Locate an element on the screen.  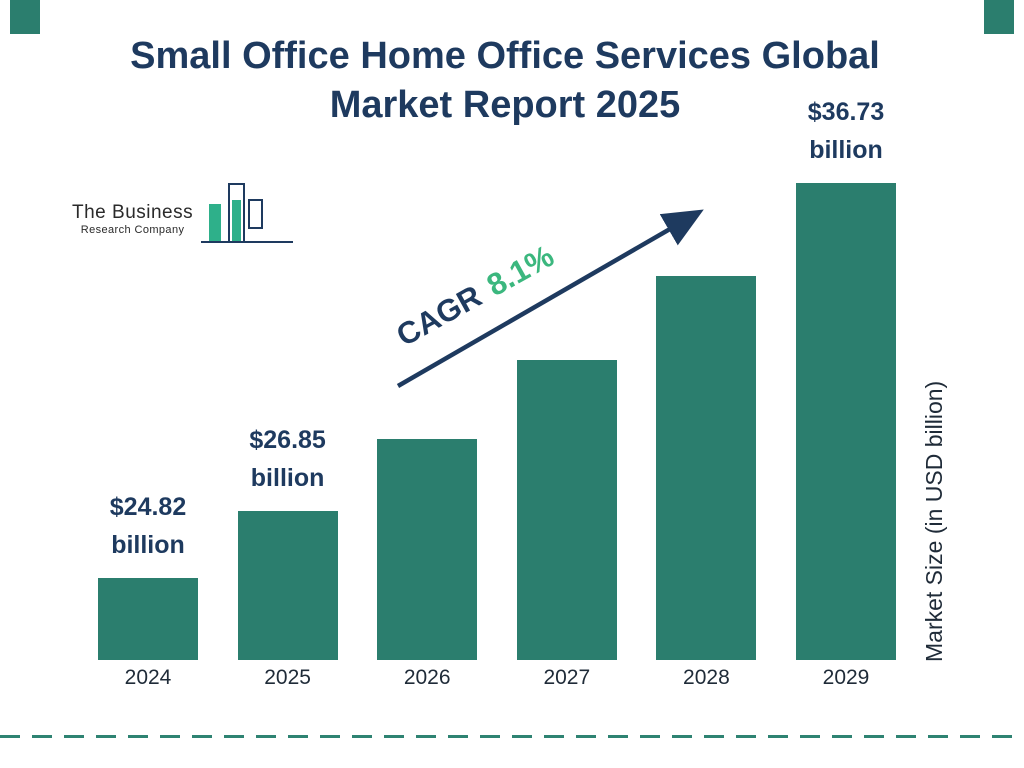
bar-2027 is located at coordinates (566, 510).